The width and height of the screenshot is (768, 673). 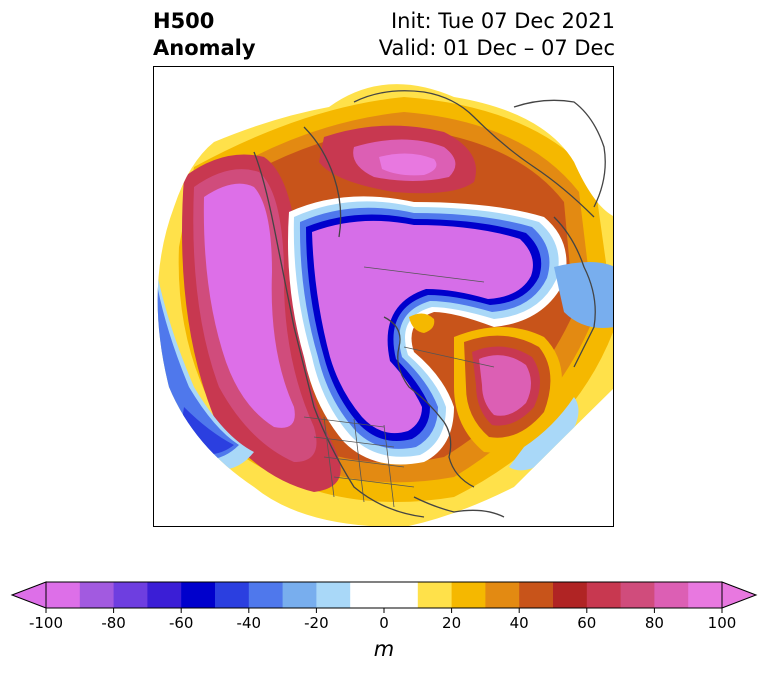 What do you see at coordinates (249, 623) in the screenshot?
I see `colorbar-tick-label: -40` at bounding box center [249, 623].